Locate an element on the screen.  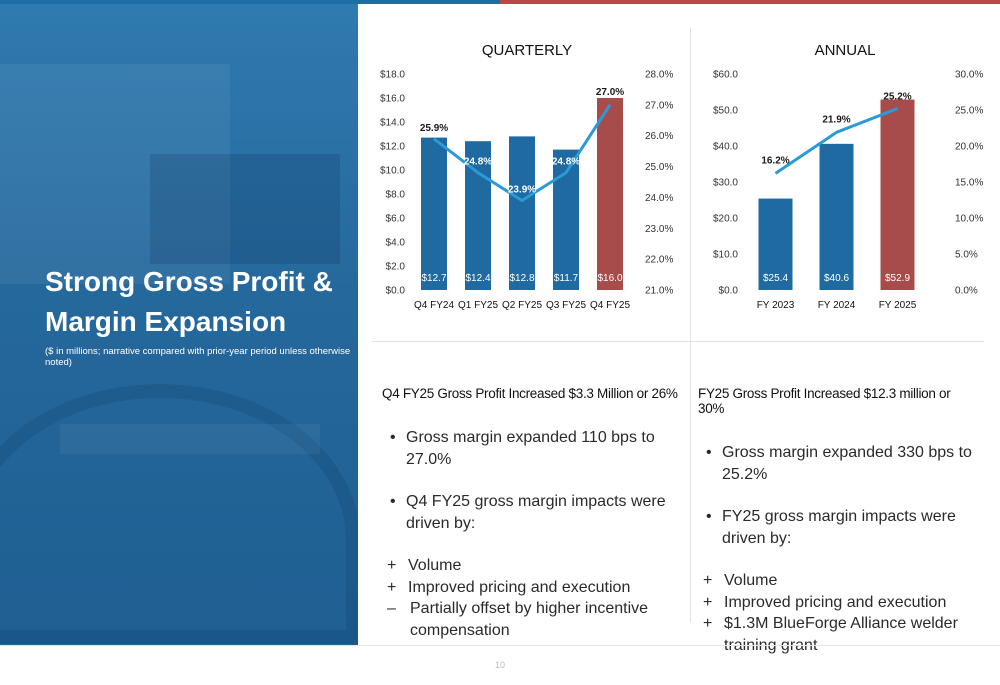
y2-tick-label: 15.0% is located at coordinates (969, 183).